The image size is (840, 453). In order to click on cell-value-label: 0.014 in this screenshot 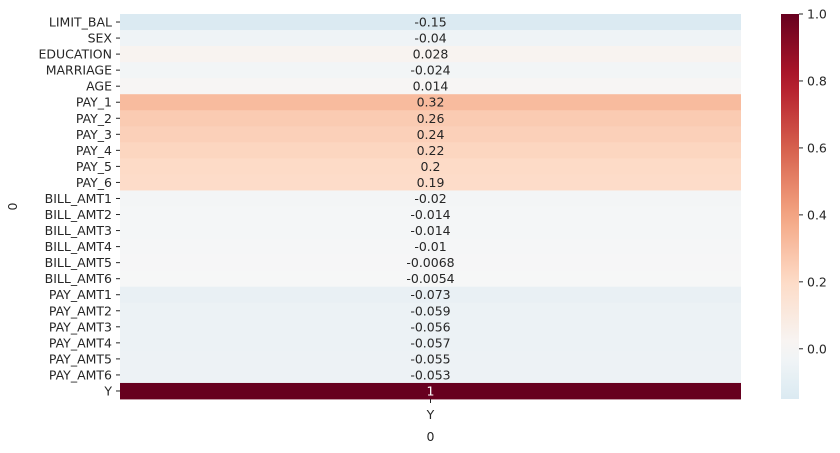, I will do `click(431, 86)`.